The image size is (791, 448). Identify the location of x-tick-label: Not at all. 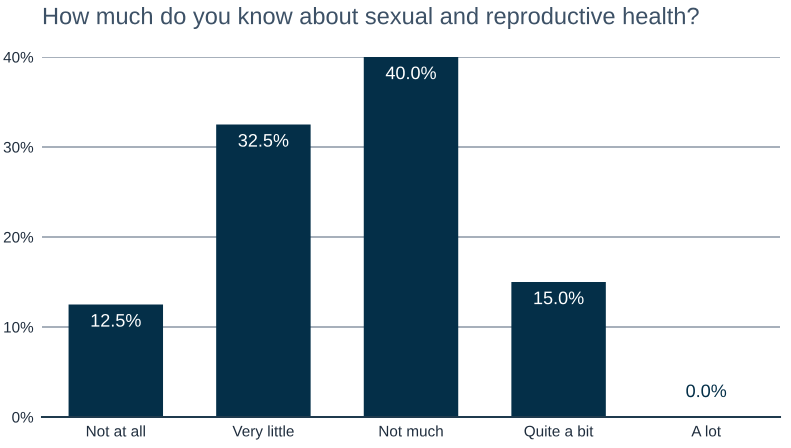
(115, 431).